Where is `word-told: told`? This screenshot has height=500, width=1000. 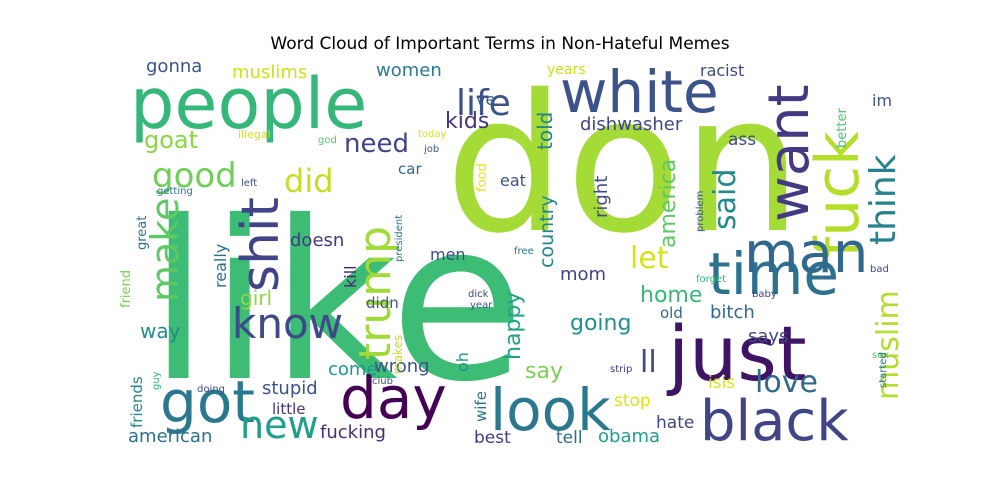 word-told: told is located at coordinates (545, 131).